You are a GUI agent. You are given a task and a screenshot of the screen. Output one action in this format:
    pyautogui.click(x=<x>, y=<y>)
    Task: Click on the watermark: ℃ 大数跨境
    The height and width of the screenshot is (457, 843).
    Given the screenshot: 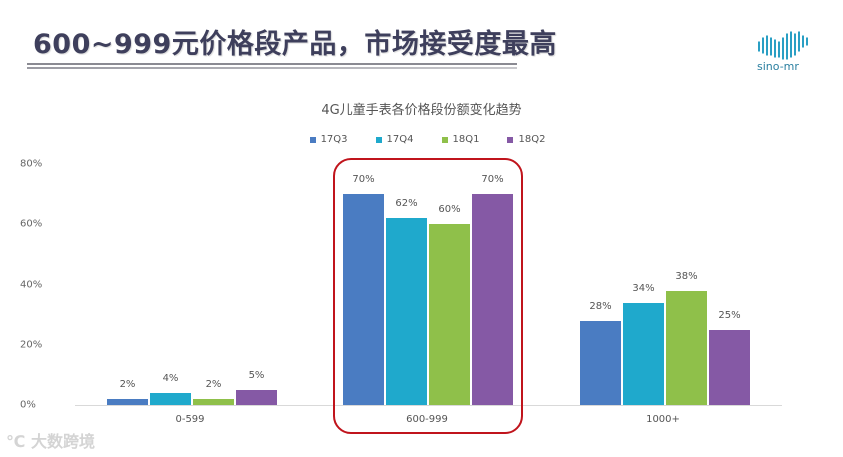 What is the action you would take?
    pyautogui.click(x=50, y=440)
    